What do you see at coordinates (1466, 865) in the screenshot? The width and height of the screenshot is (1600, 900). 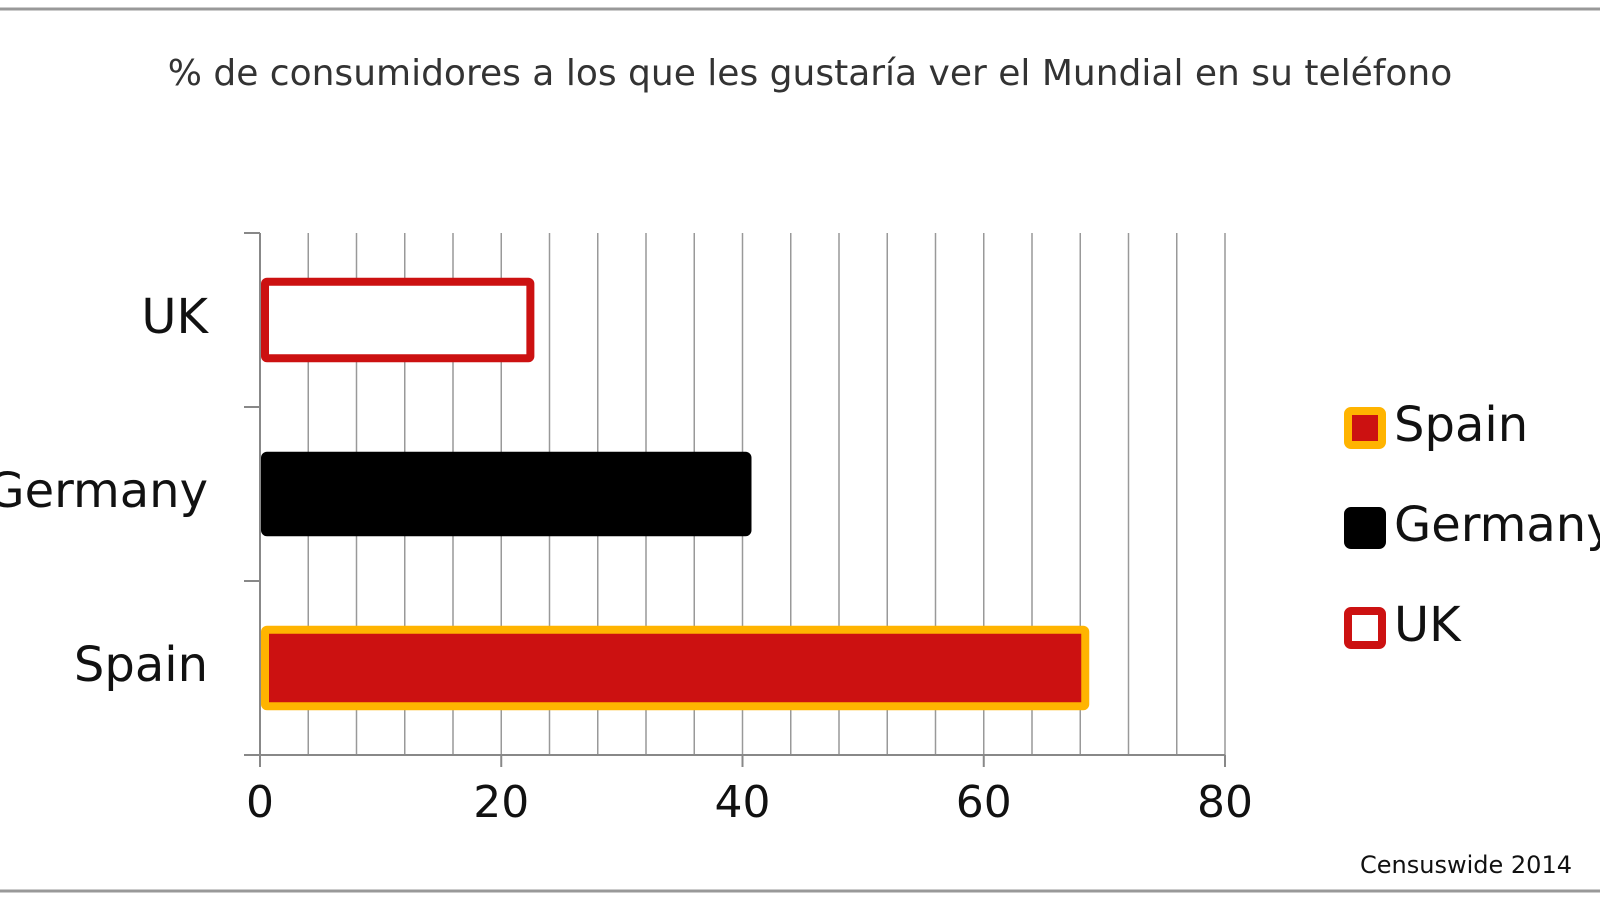 I see `source-note: Censuswide 2014` at bounding box center [1466, 865].